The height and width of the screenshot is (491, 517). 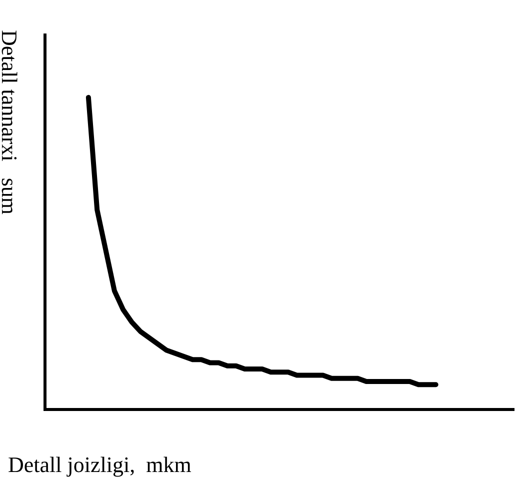 What do you see at coordinates (11, 122) in the screenshot?
I see `y-axis-title: Detall tannarxi sum` at bounding box center [11, 122].